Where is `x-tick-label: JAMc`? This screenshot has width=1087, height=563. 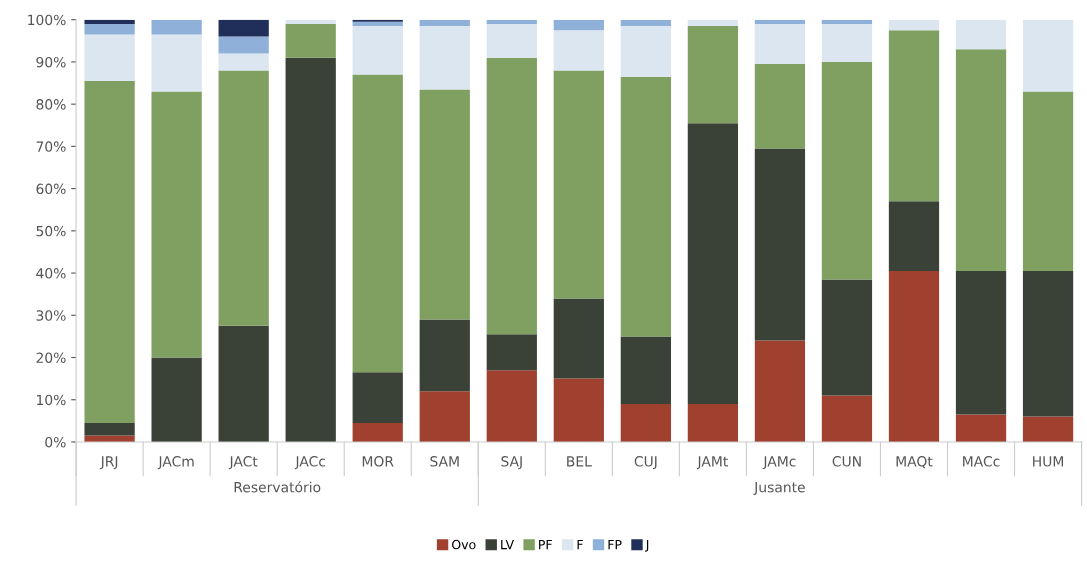
x-tick-label: JAMc is located at coordinates (779, 463).